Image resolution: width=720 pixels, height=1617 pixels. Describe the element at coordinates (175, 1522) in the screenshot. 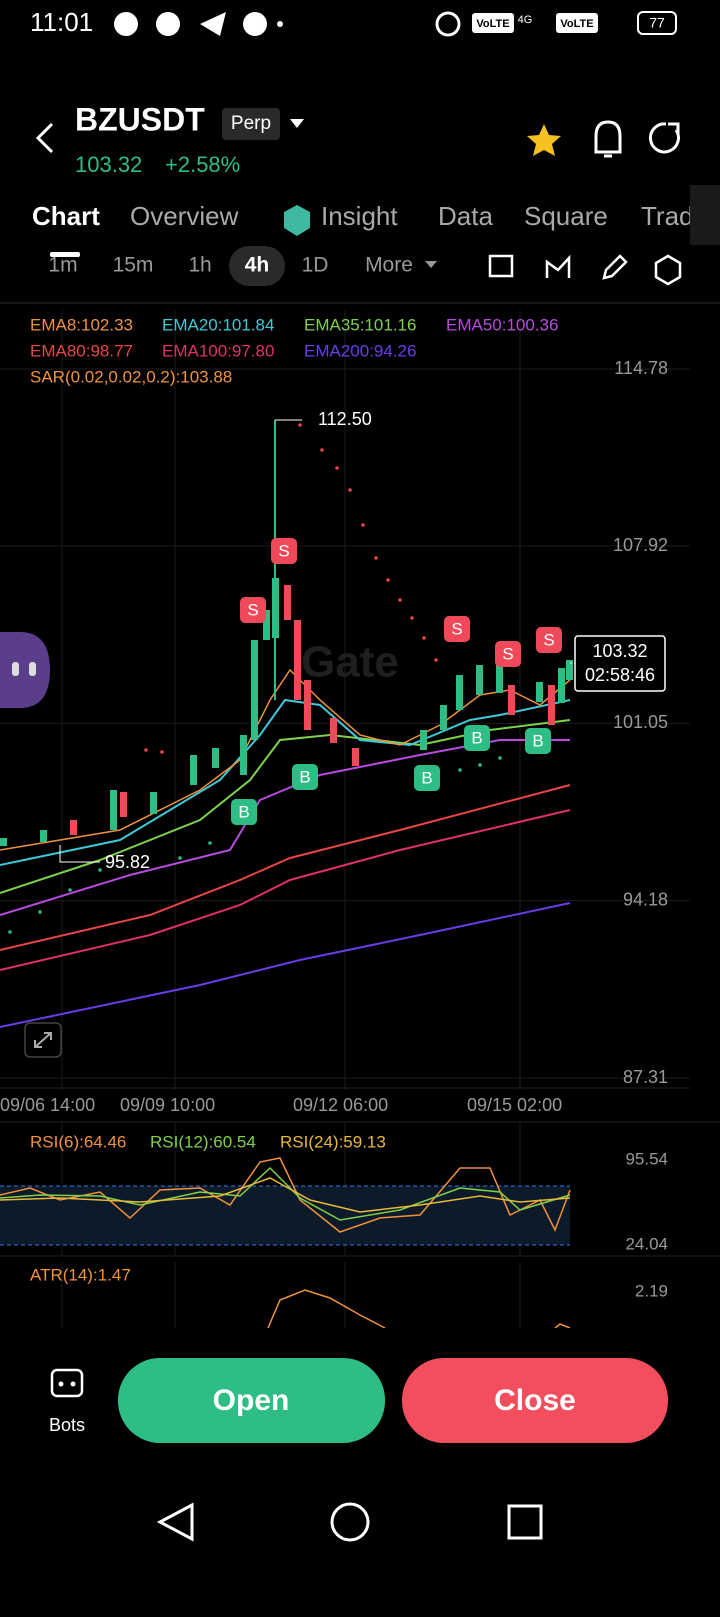

I see `nav-back` at that location.